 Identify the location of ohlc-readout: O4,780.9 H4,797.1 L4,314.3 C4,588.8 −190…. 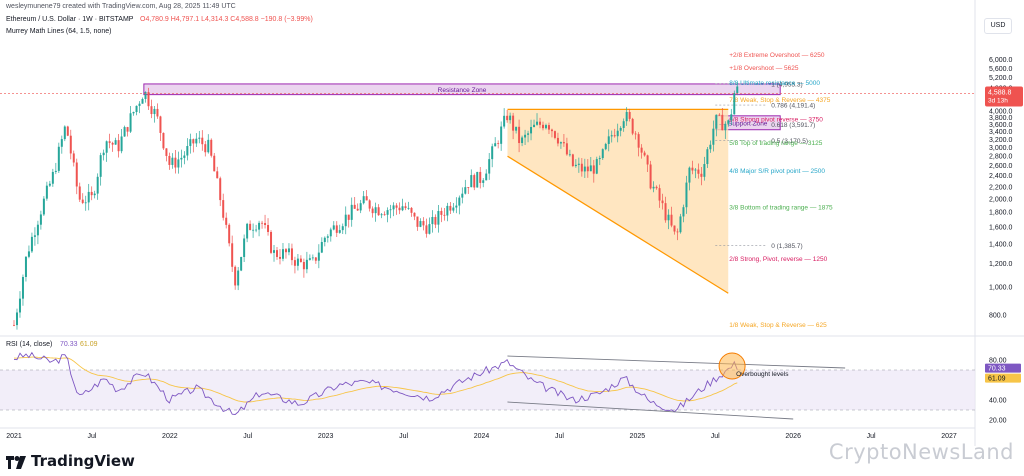
(226, 19).